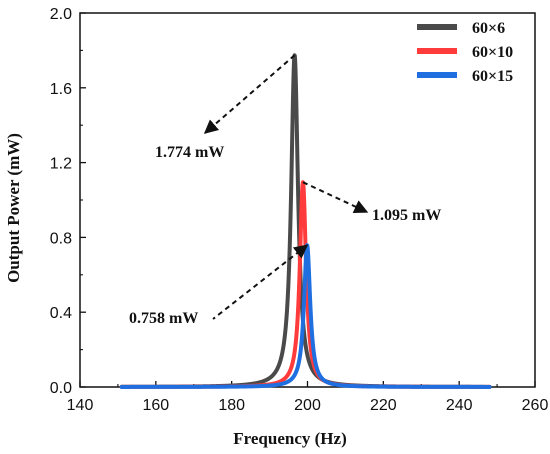 Image resolution: width=550 pixels, height=454 pixels. I want to click on y-tick-label: 1.6, so click(61, 89).